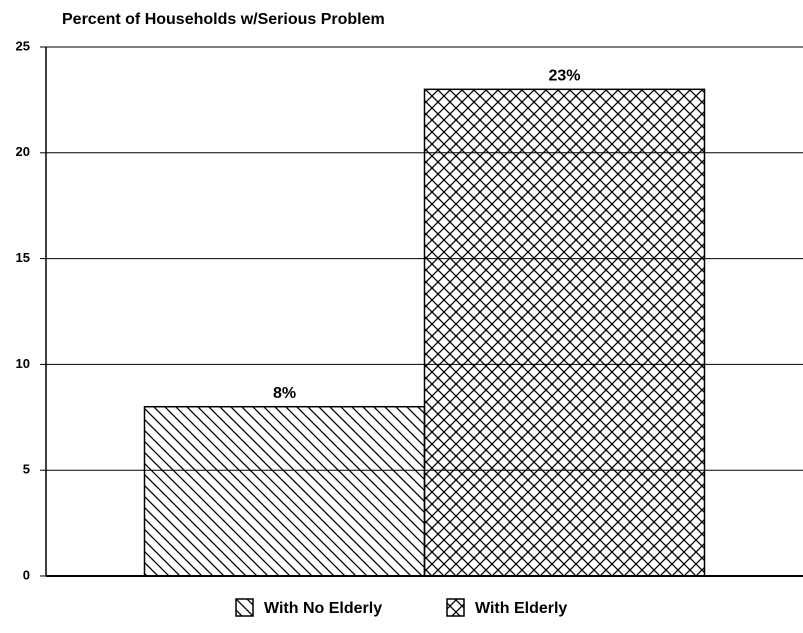  Describe the element at coordinates (284, 491) in the screenshot. I see `bar` at that location.